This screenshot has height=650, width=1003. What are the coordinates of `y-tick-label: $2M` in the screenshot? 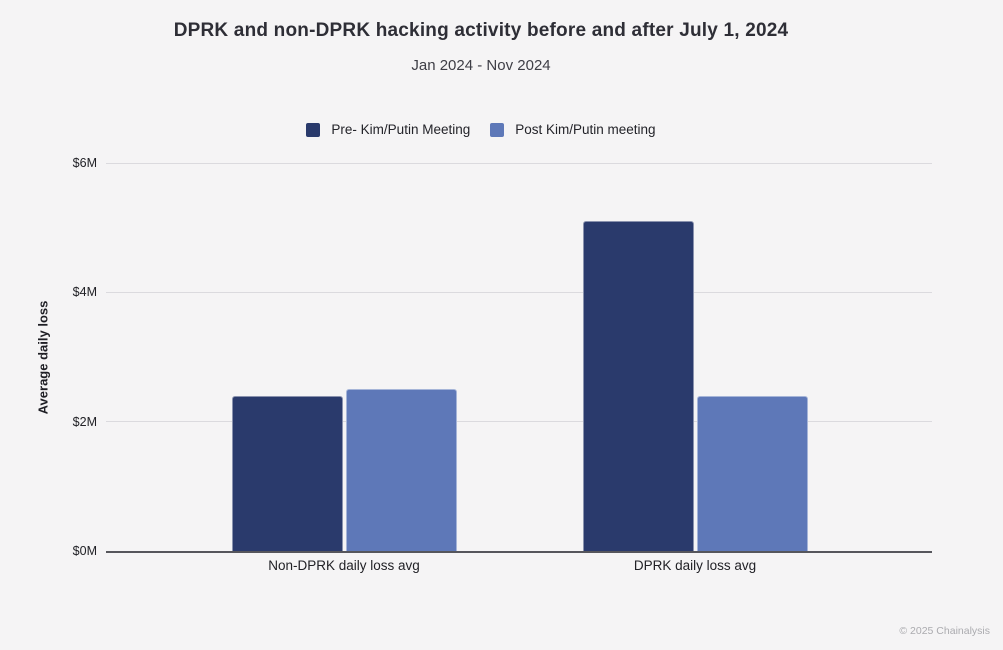 It's located at (84, 421).